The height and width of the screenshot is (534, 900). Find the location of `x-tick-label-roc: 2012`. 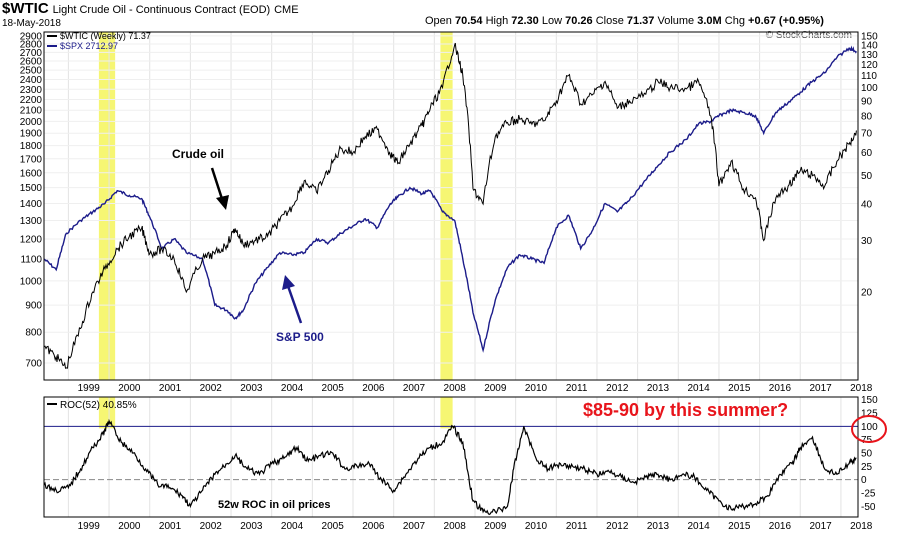

x-tick-label-roc: 2012 is located at coordinates (617, 526).